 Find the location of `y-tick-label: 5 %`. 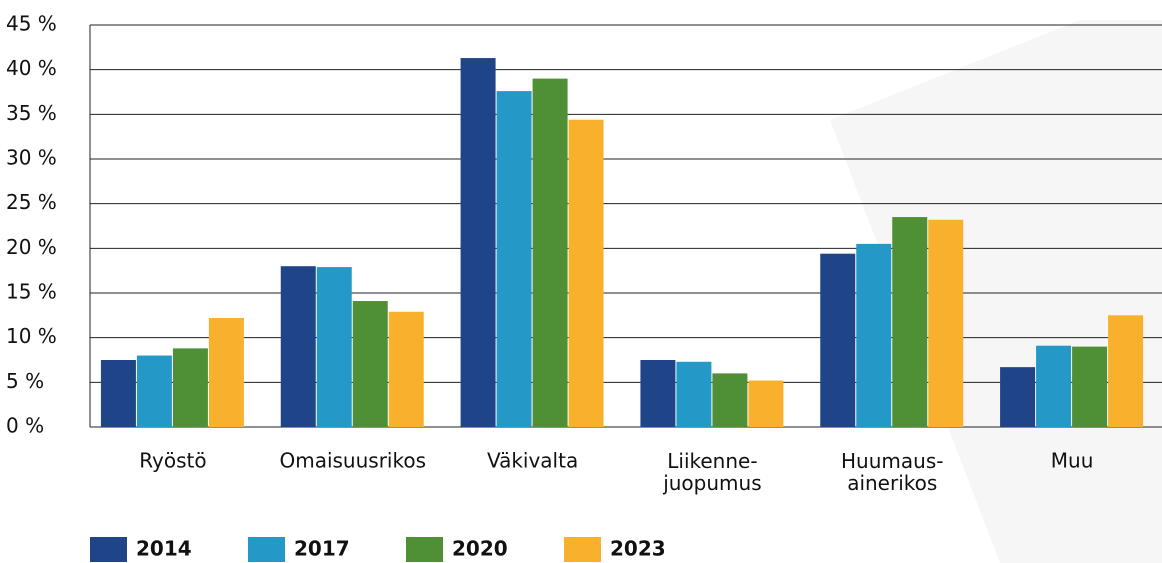

y-tick-label: 5 % is located at coordinates (25, 381).